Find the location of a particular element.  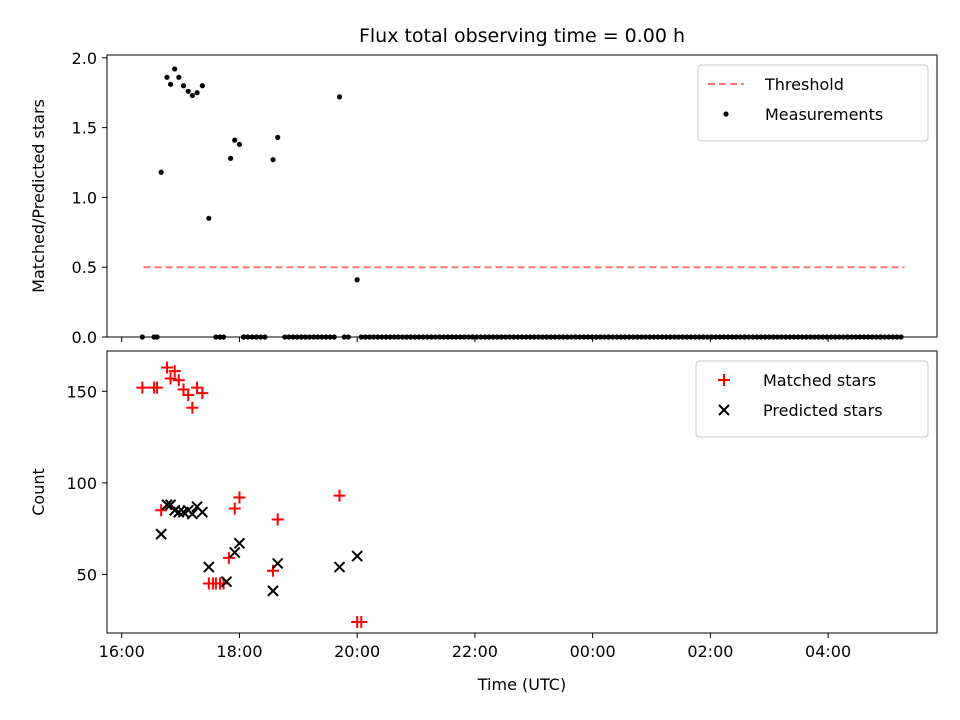

y-tick-label: 150 is located at coordinates (81, 391).